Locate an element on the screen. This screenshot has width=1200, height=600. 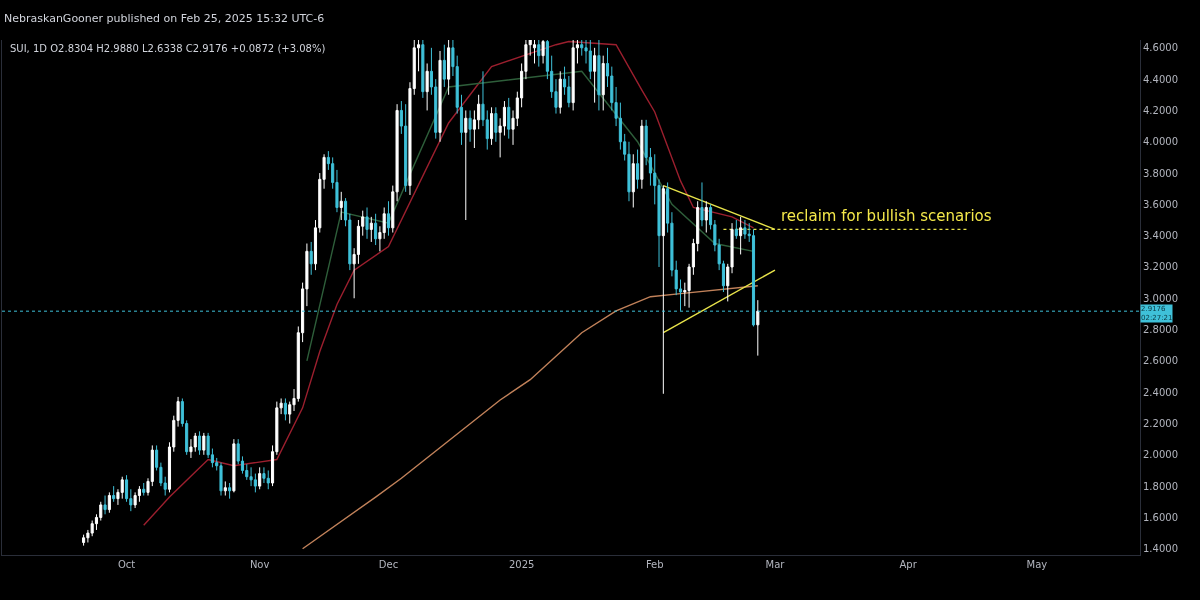
y-tick-label: 4.2000 is located at coordinates (1160, 110).